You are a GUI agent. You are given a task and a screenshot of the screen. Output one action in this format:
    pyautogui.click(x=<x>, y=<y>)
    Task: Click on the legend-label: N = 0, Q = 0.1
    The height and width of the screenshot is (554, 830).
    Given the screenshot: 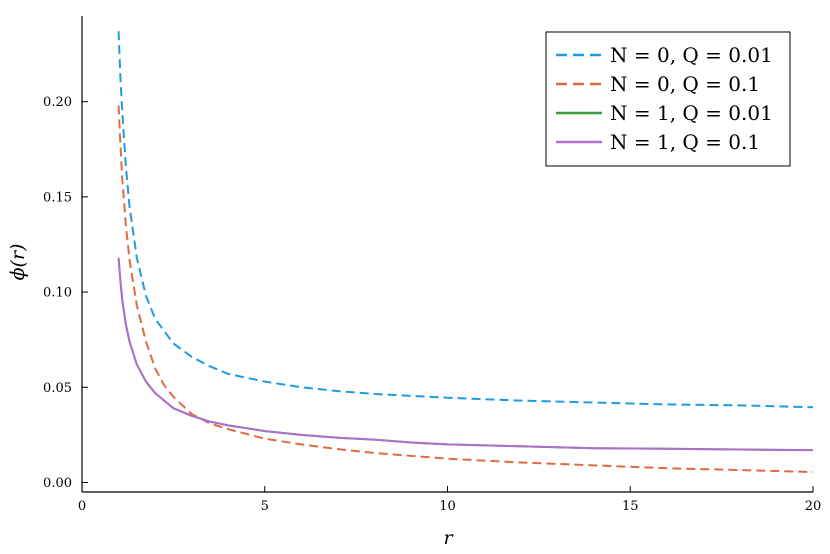 What is the action you would take?
    pyautogui.click(x=685, y=84)
    